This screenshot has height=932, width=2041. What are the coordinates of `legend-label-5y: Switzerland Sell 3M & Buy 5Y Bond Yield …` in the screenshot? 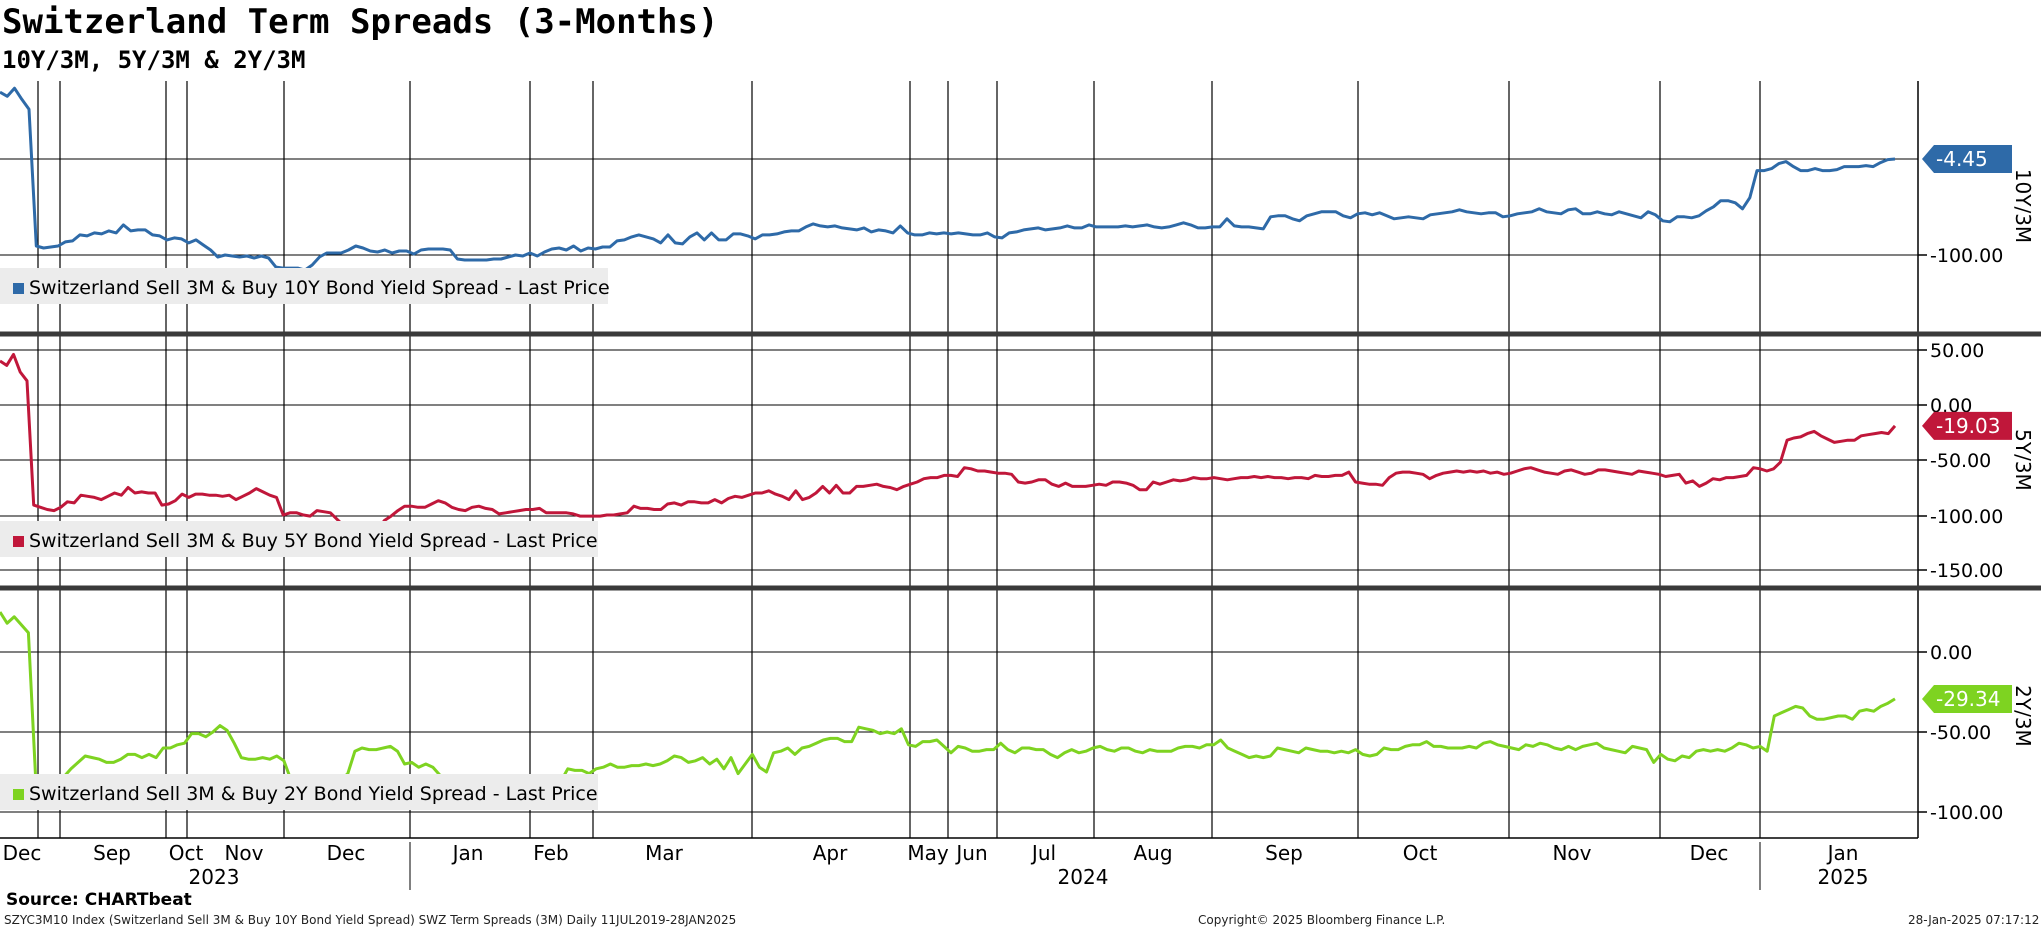 It's located at (313, 541).